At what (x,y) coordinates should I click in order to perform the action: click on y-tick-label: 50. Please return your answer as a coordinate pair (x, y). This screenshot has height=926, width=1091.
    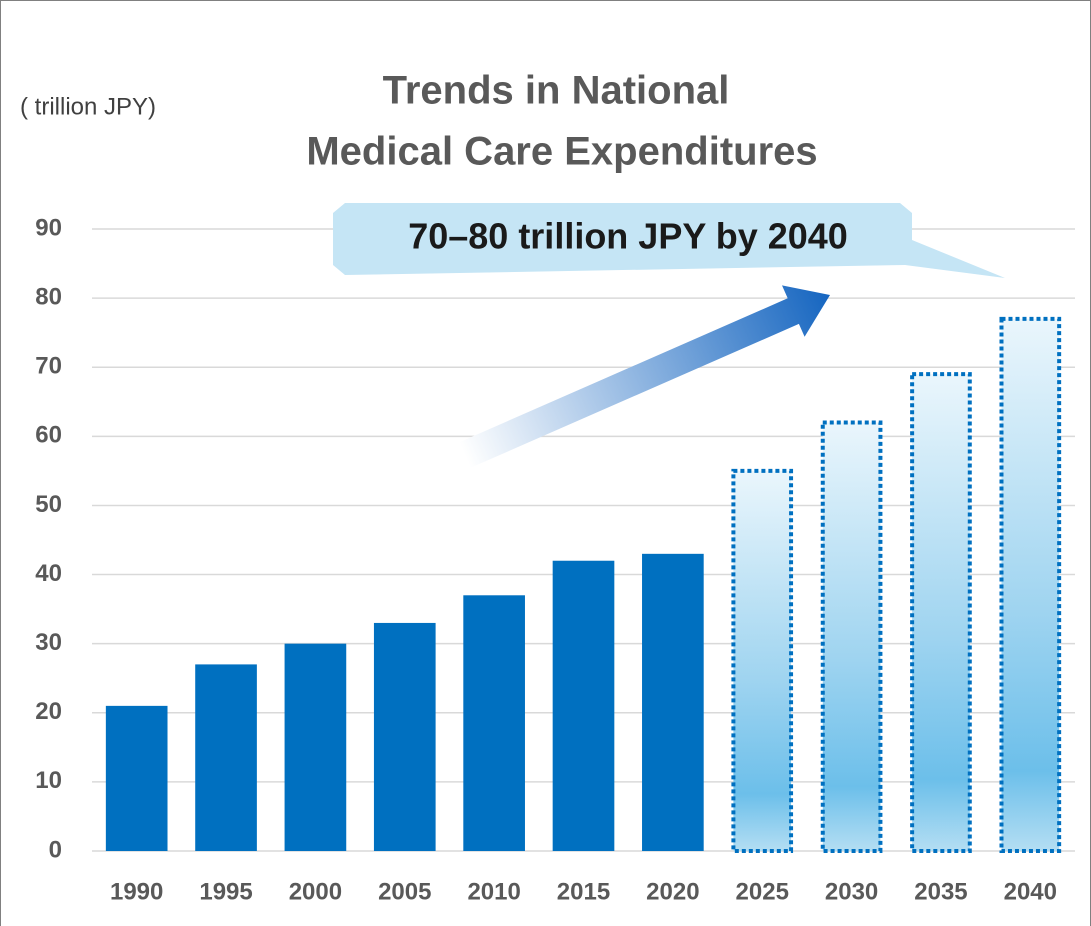
    Looking at the image, I should click on (48, 504).